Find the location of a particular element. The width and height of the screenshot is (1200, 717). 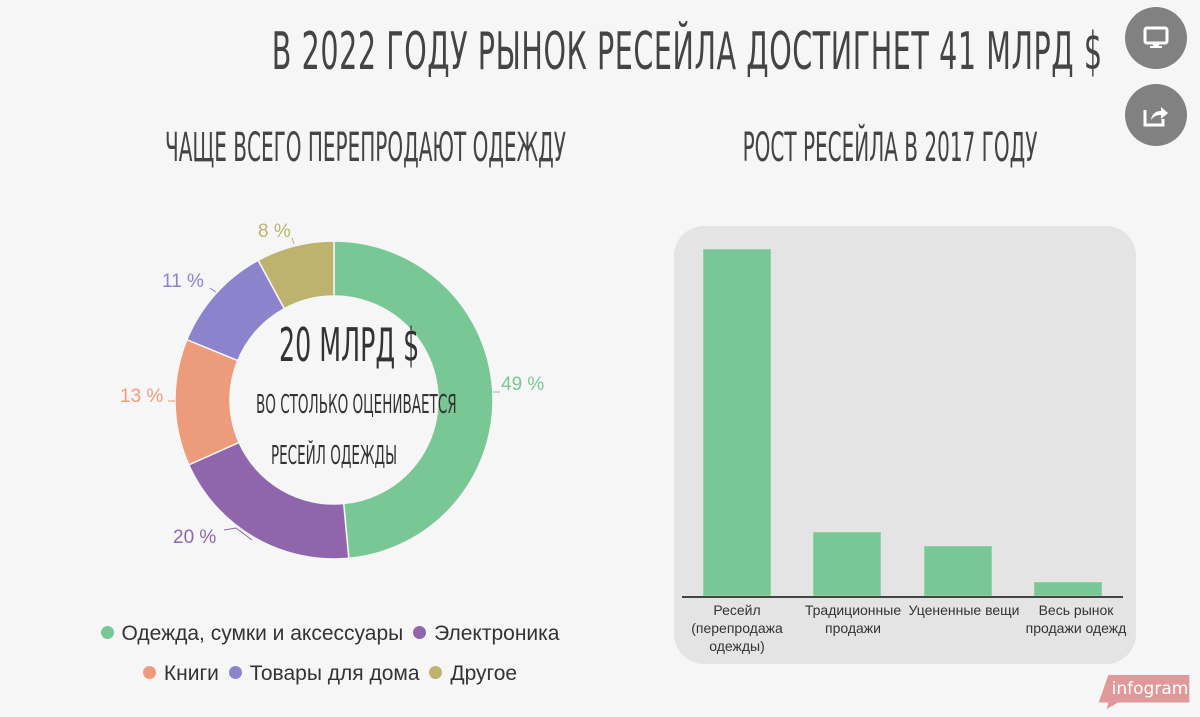

donut-center-value: 20 млрд $ is located at coordinates (349, 345).